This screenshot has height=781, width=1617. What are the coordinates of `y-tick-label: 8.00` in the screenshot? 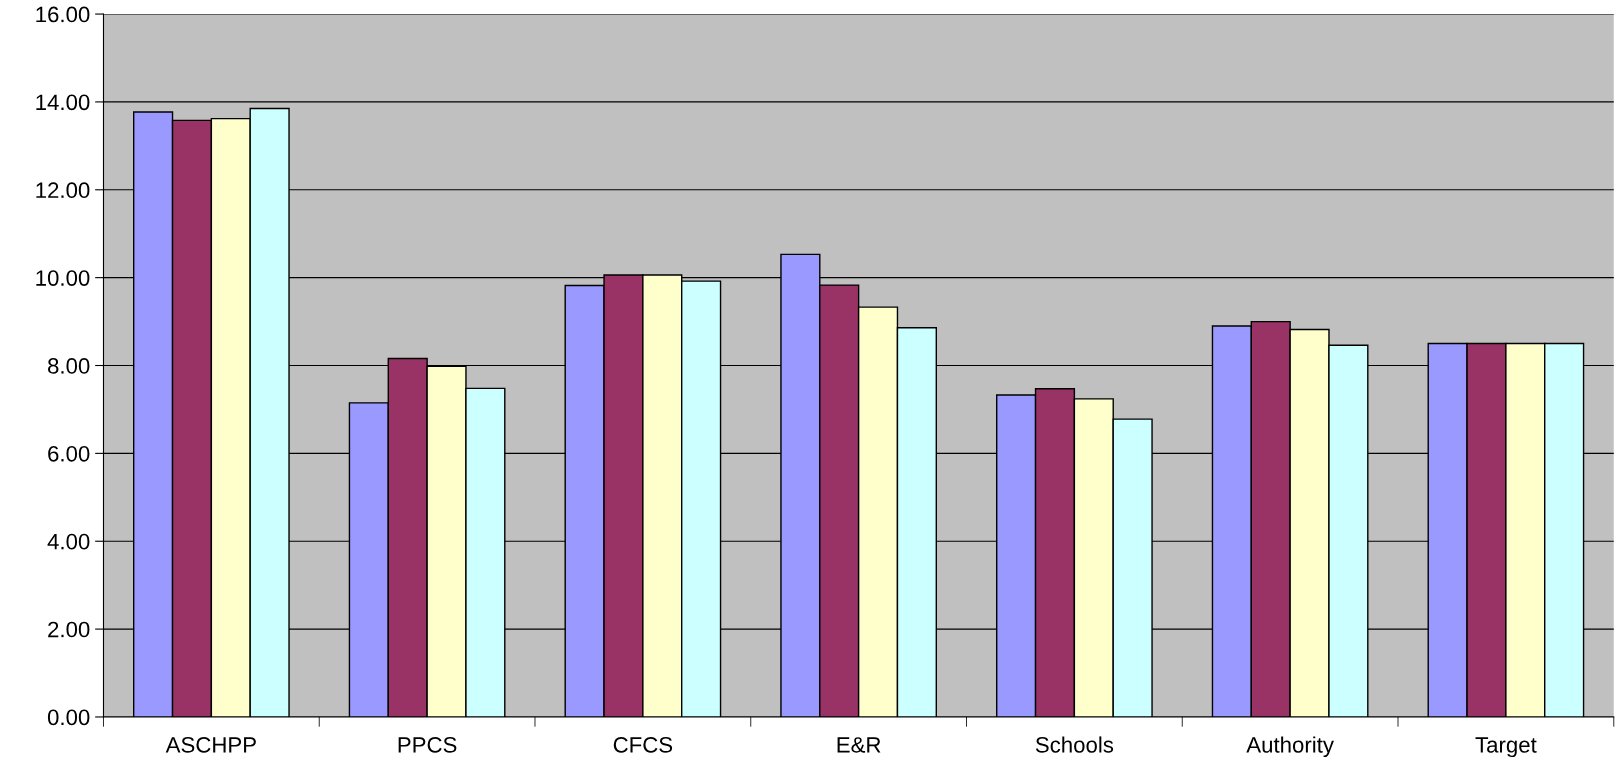 It's located at (69, 366).